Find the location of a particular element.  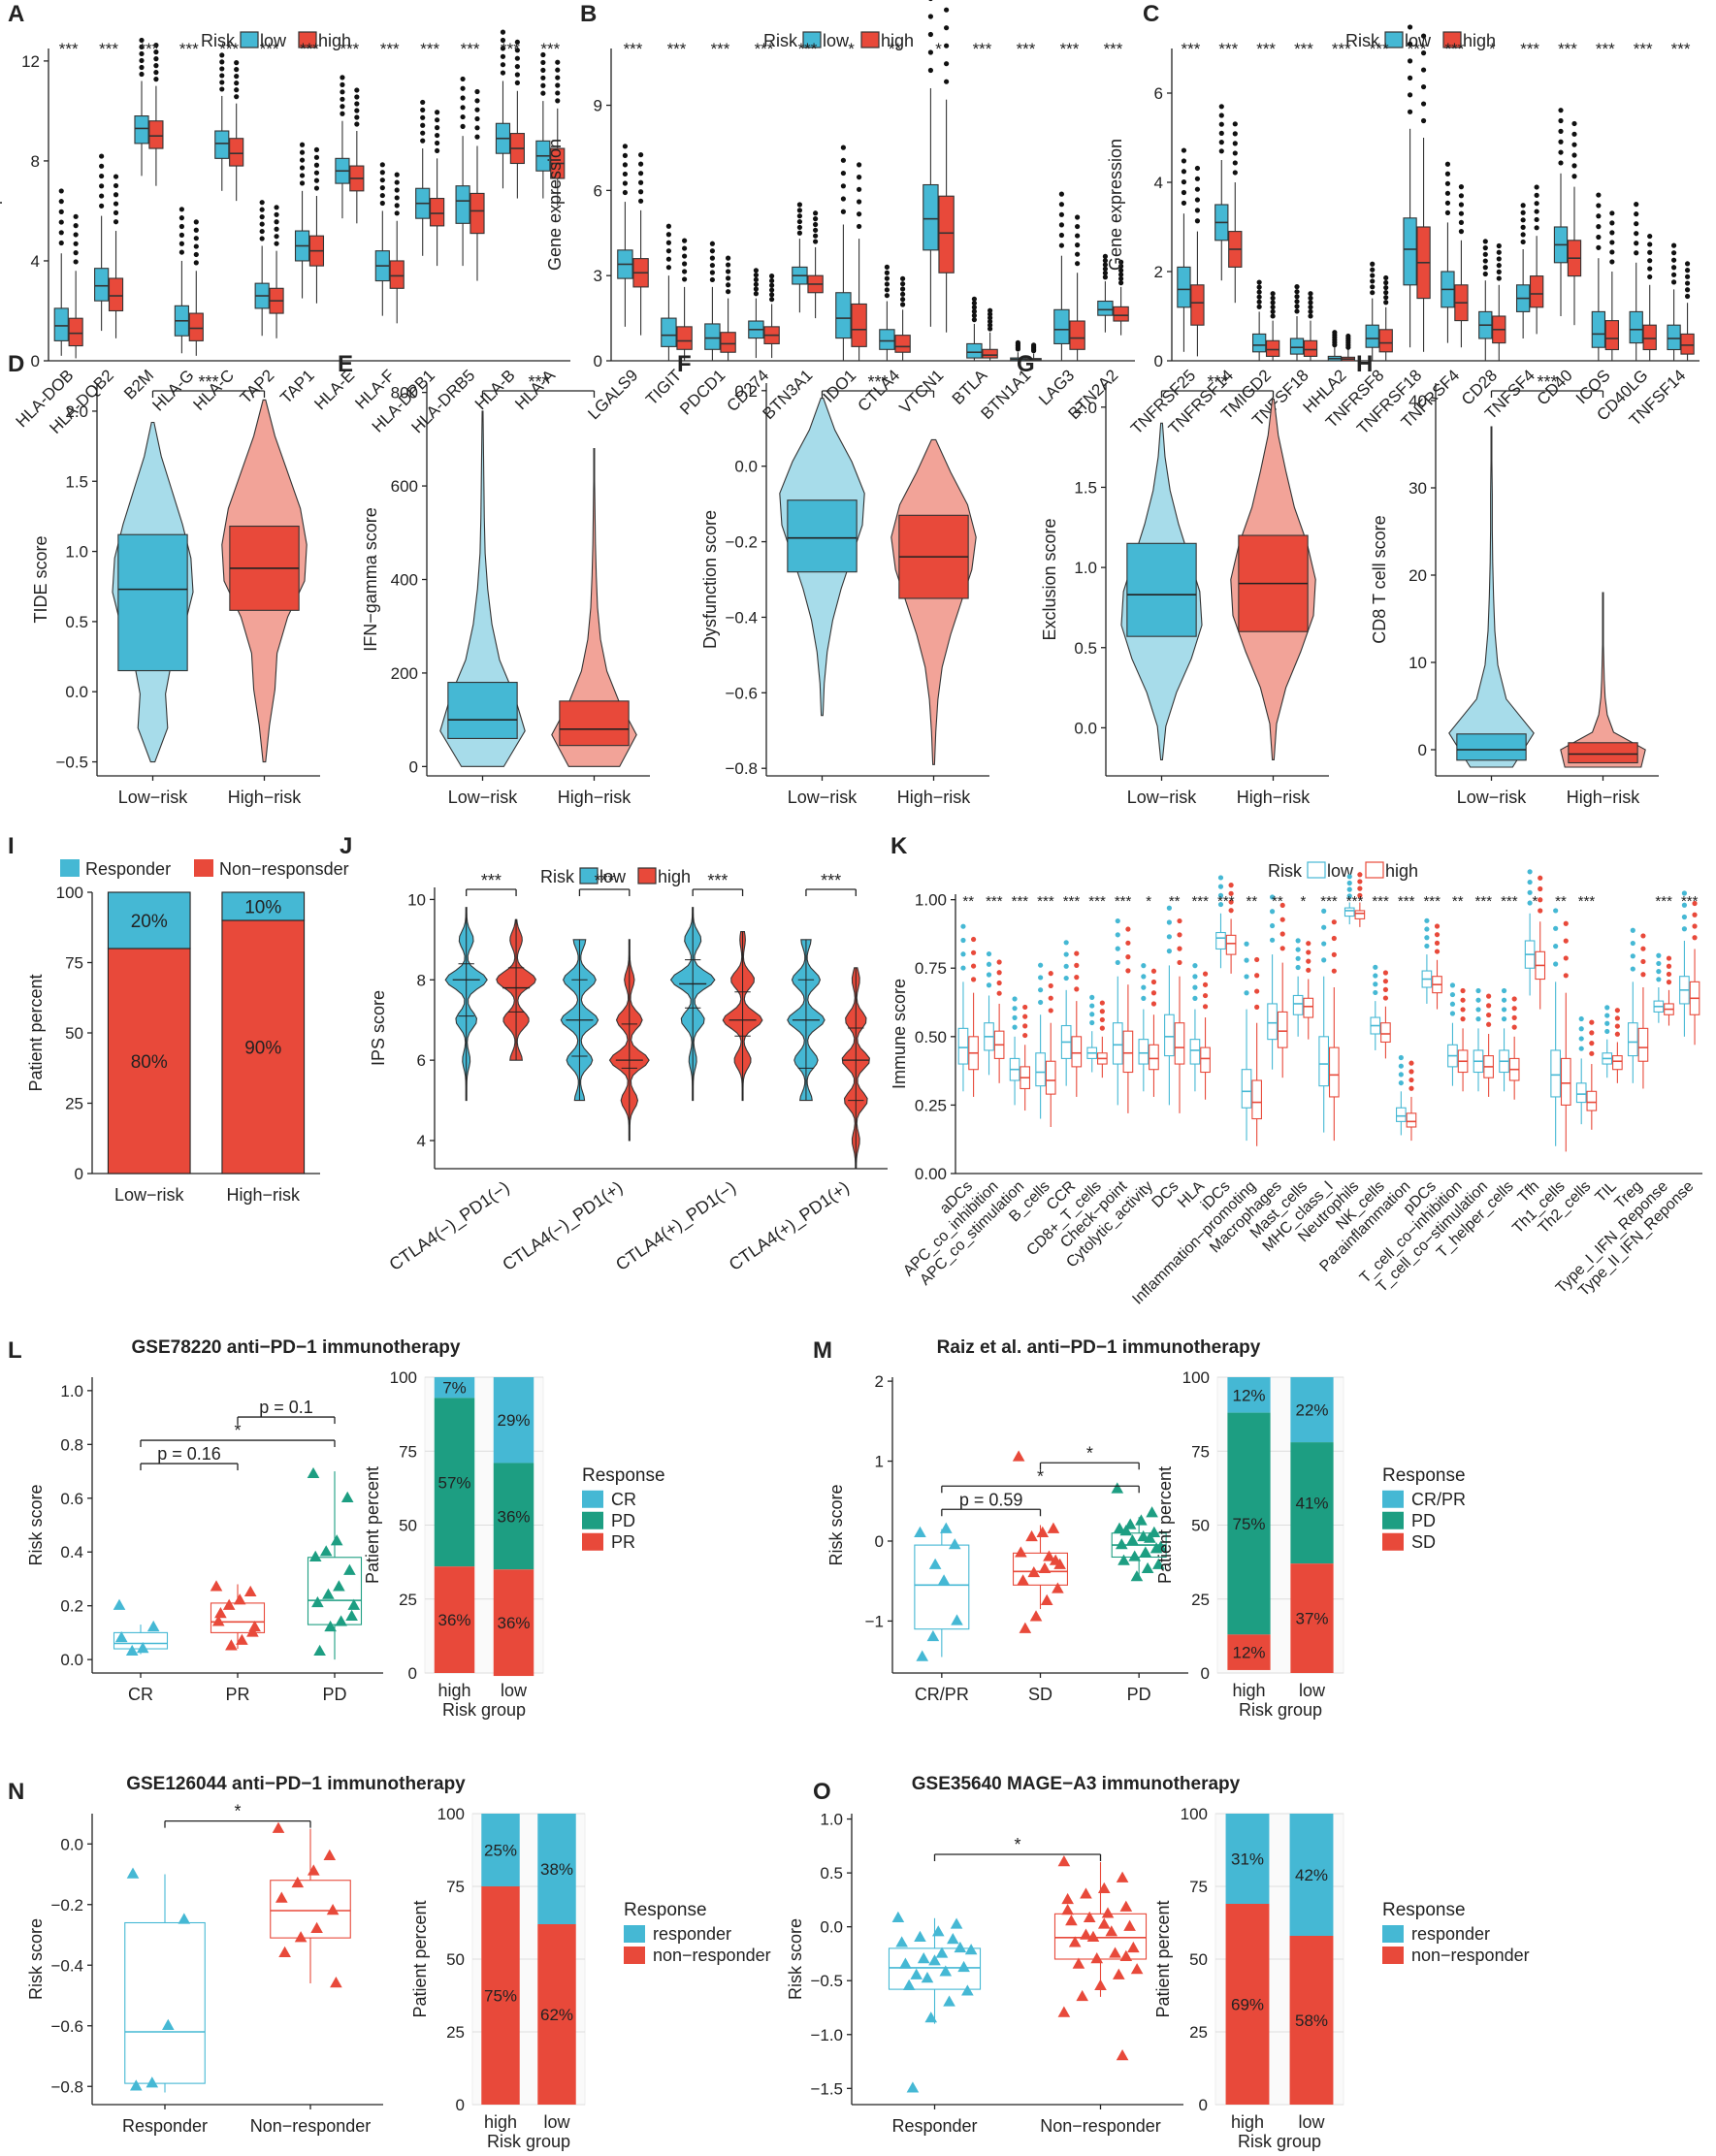

panel-K-legend-swatch-high is located at coordinates (1375, 870).